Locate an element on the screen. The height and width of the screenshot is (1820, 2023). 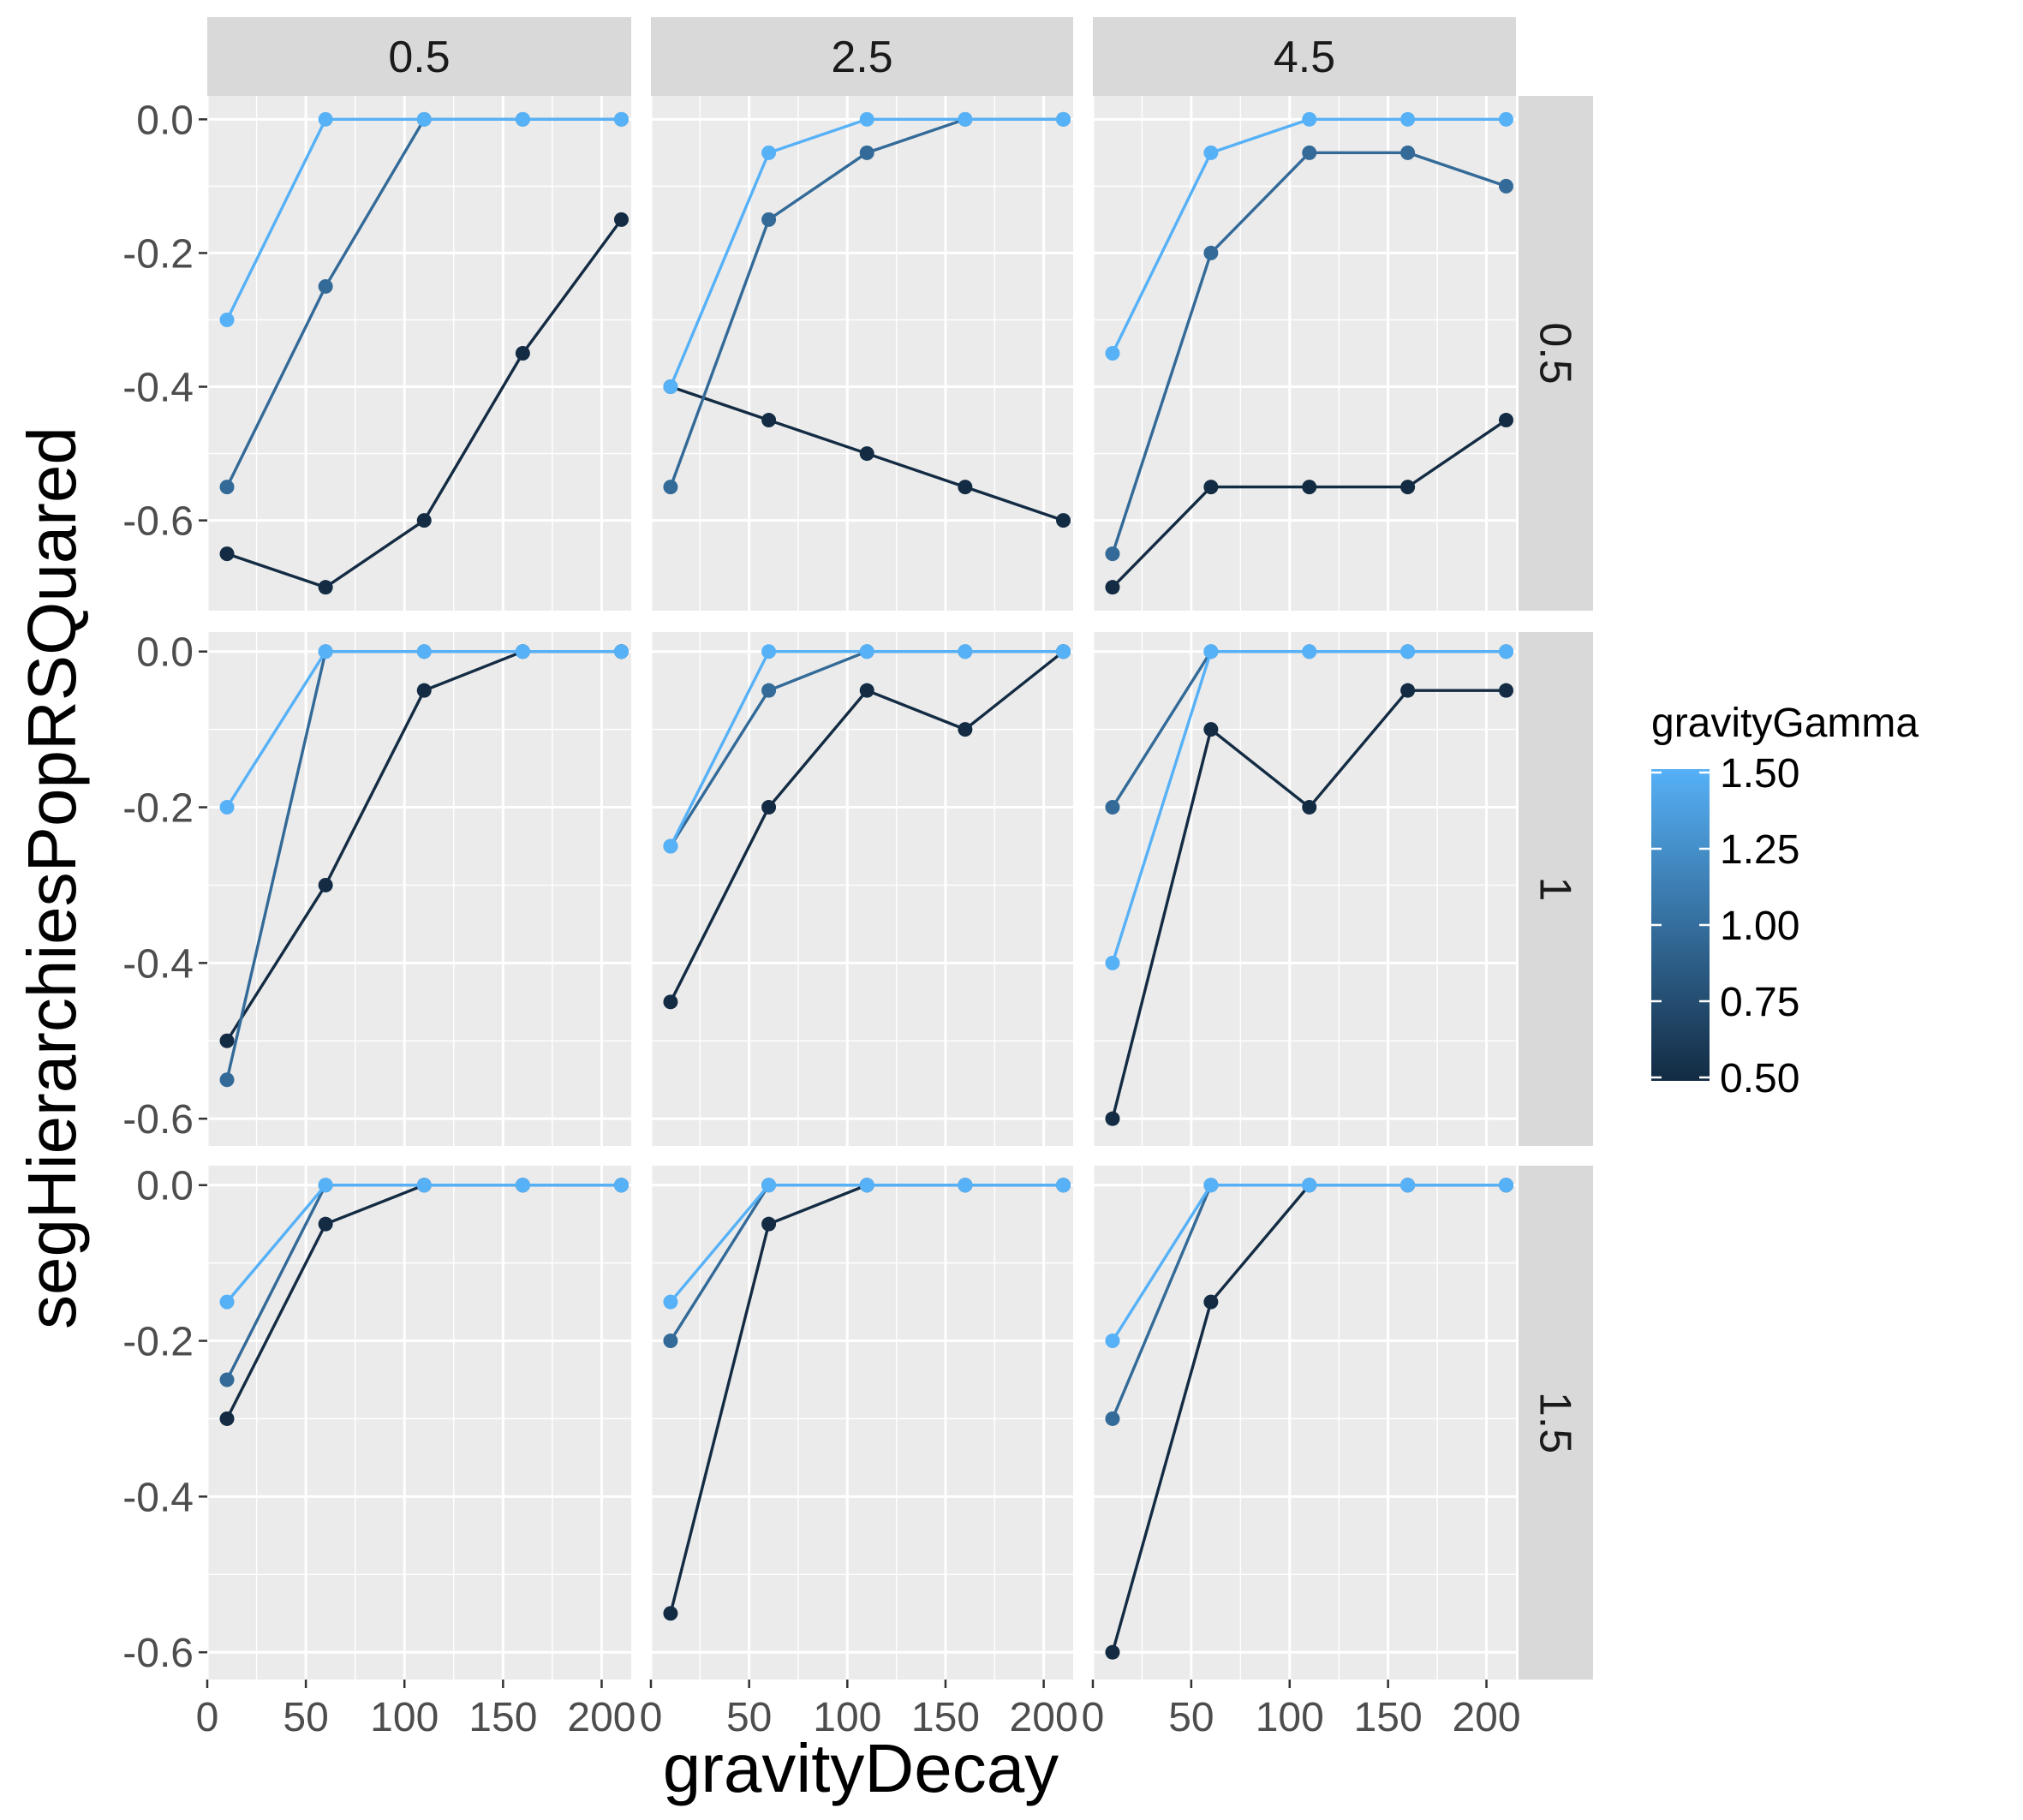
y-axis-title: segHierarchiesPopRSQuared is located at coordinates (52, 878).